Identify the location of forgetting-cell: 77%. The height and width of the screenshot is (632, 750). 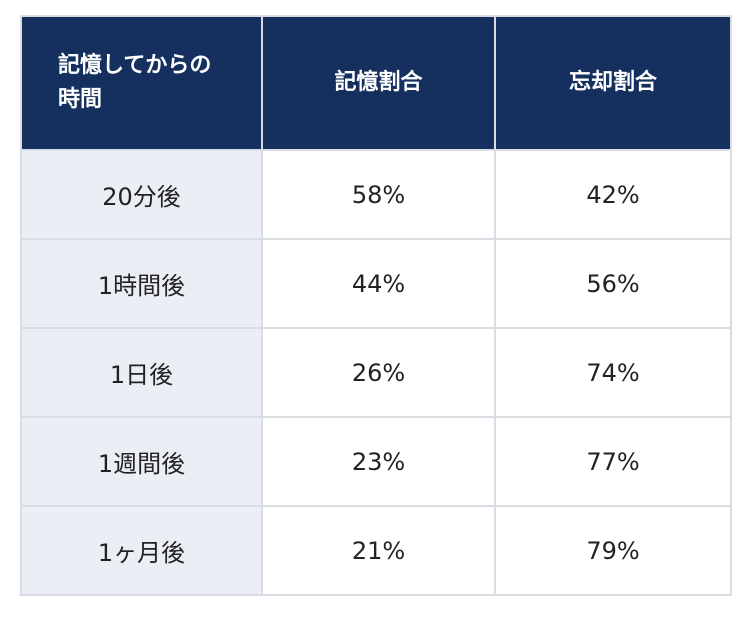
(613, 461).